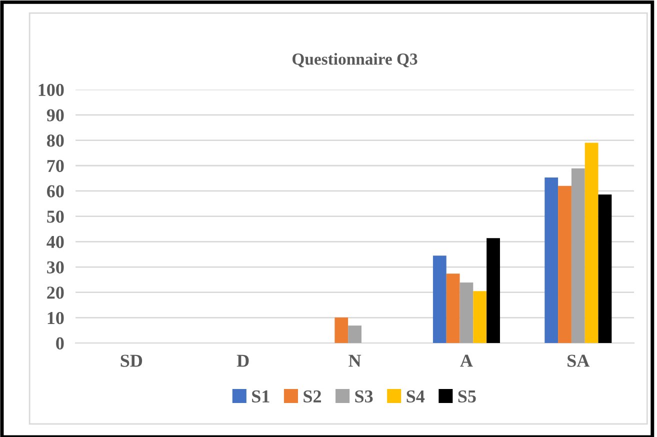 The image size is (657, 437). Describe the element at coordinates (55, 191) in the screenshot. I see `y-tick-label: 60` at that location.